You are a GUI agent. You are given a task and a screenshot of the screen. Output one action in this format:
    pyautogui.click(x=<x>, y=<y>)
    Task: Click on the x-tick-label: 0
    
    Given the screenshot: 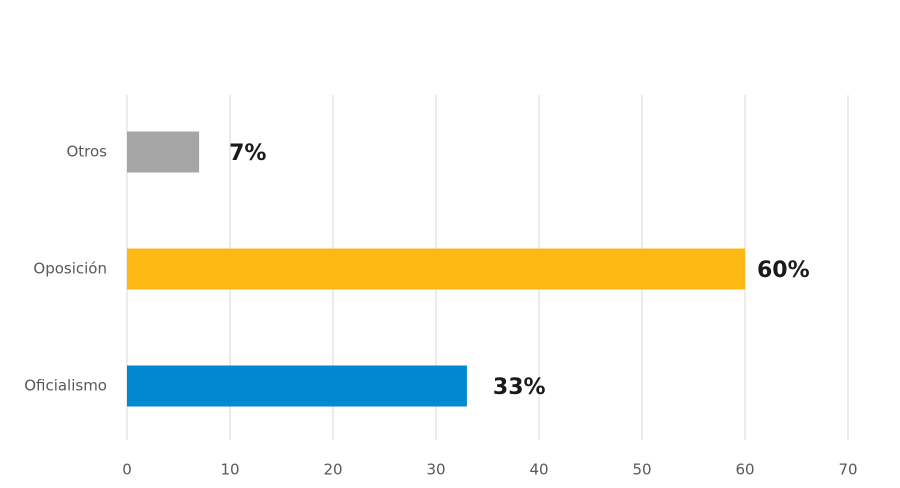 What is the action you would take?
    pyautogui.click(x=127, y=470)
    